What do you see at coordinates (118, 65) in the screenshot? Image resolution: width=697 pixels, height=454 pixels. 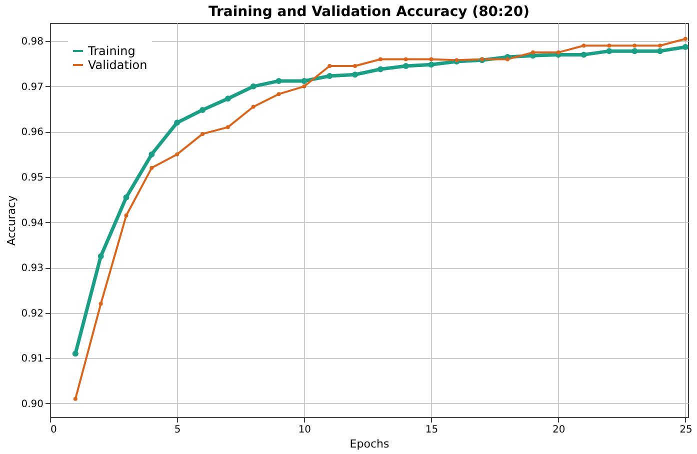 I see `legend-label: Validation` at bounding box center [118, 65].